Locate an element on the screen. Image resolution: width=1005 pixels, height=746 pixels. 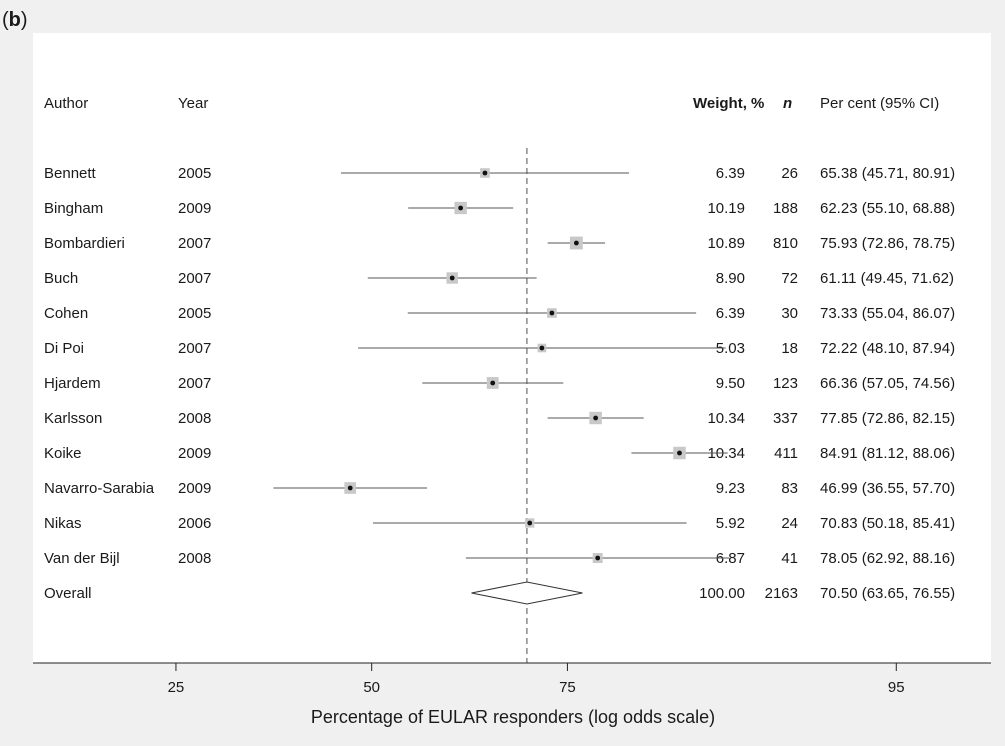
ci-value: 75.93 (72.86, 78.75) is located at coordinates (887, 243).